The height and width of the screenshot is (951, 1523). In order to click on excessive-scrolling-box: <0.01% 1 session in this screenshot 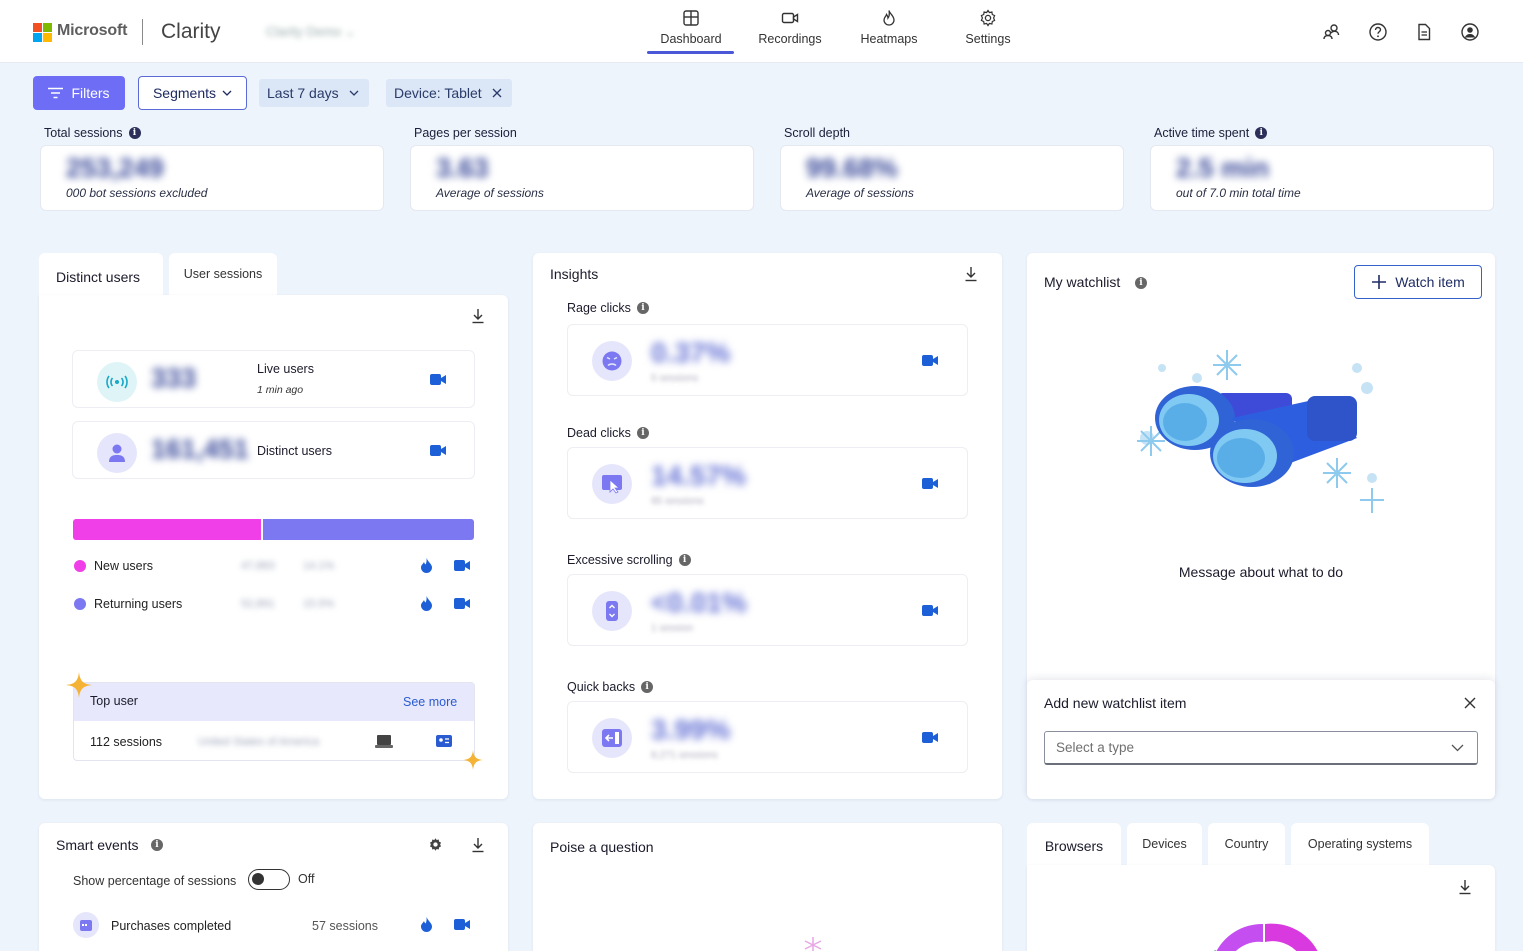, I will do `click(767, 610)`.